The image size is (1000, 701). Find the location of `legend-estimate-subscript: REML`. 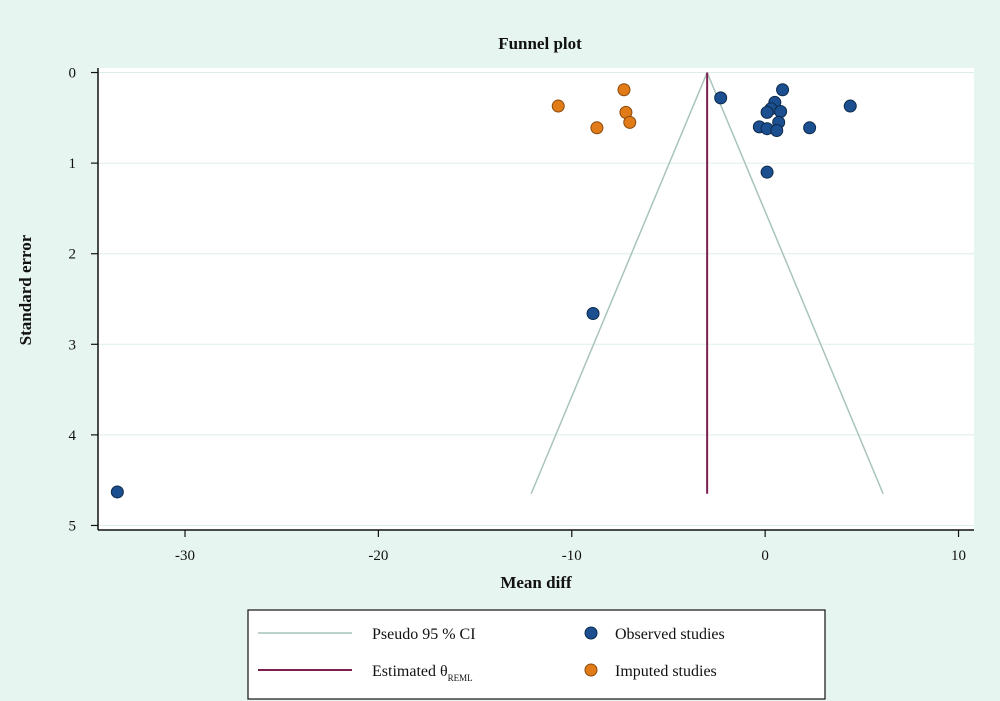

legend-estimate-subscript: REML is located at coordinates (460, 678).